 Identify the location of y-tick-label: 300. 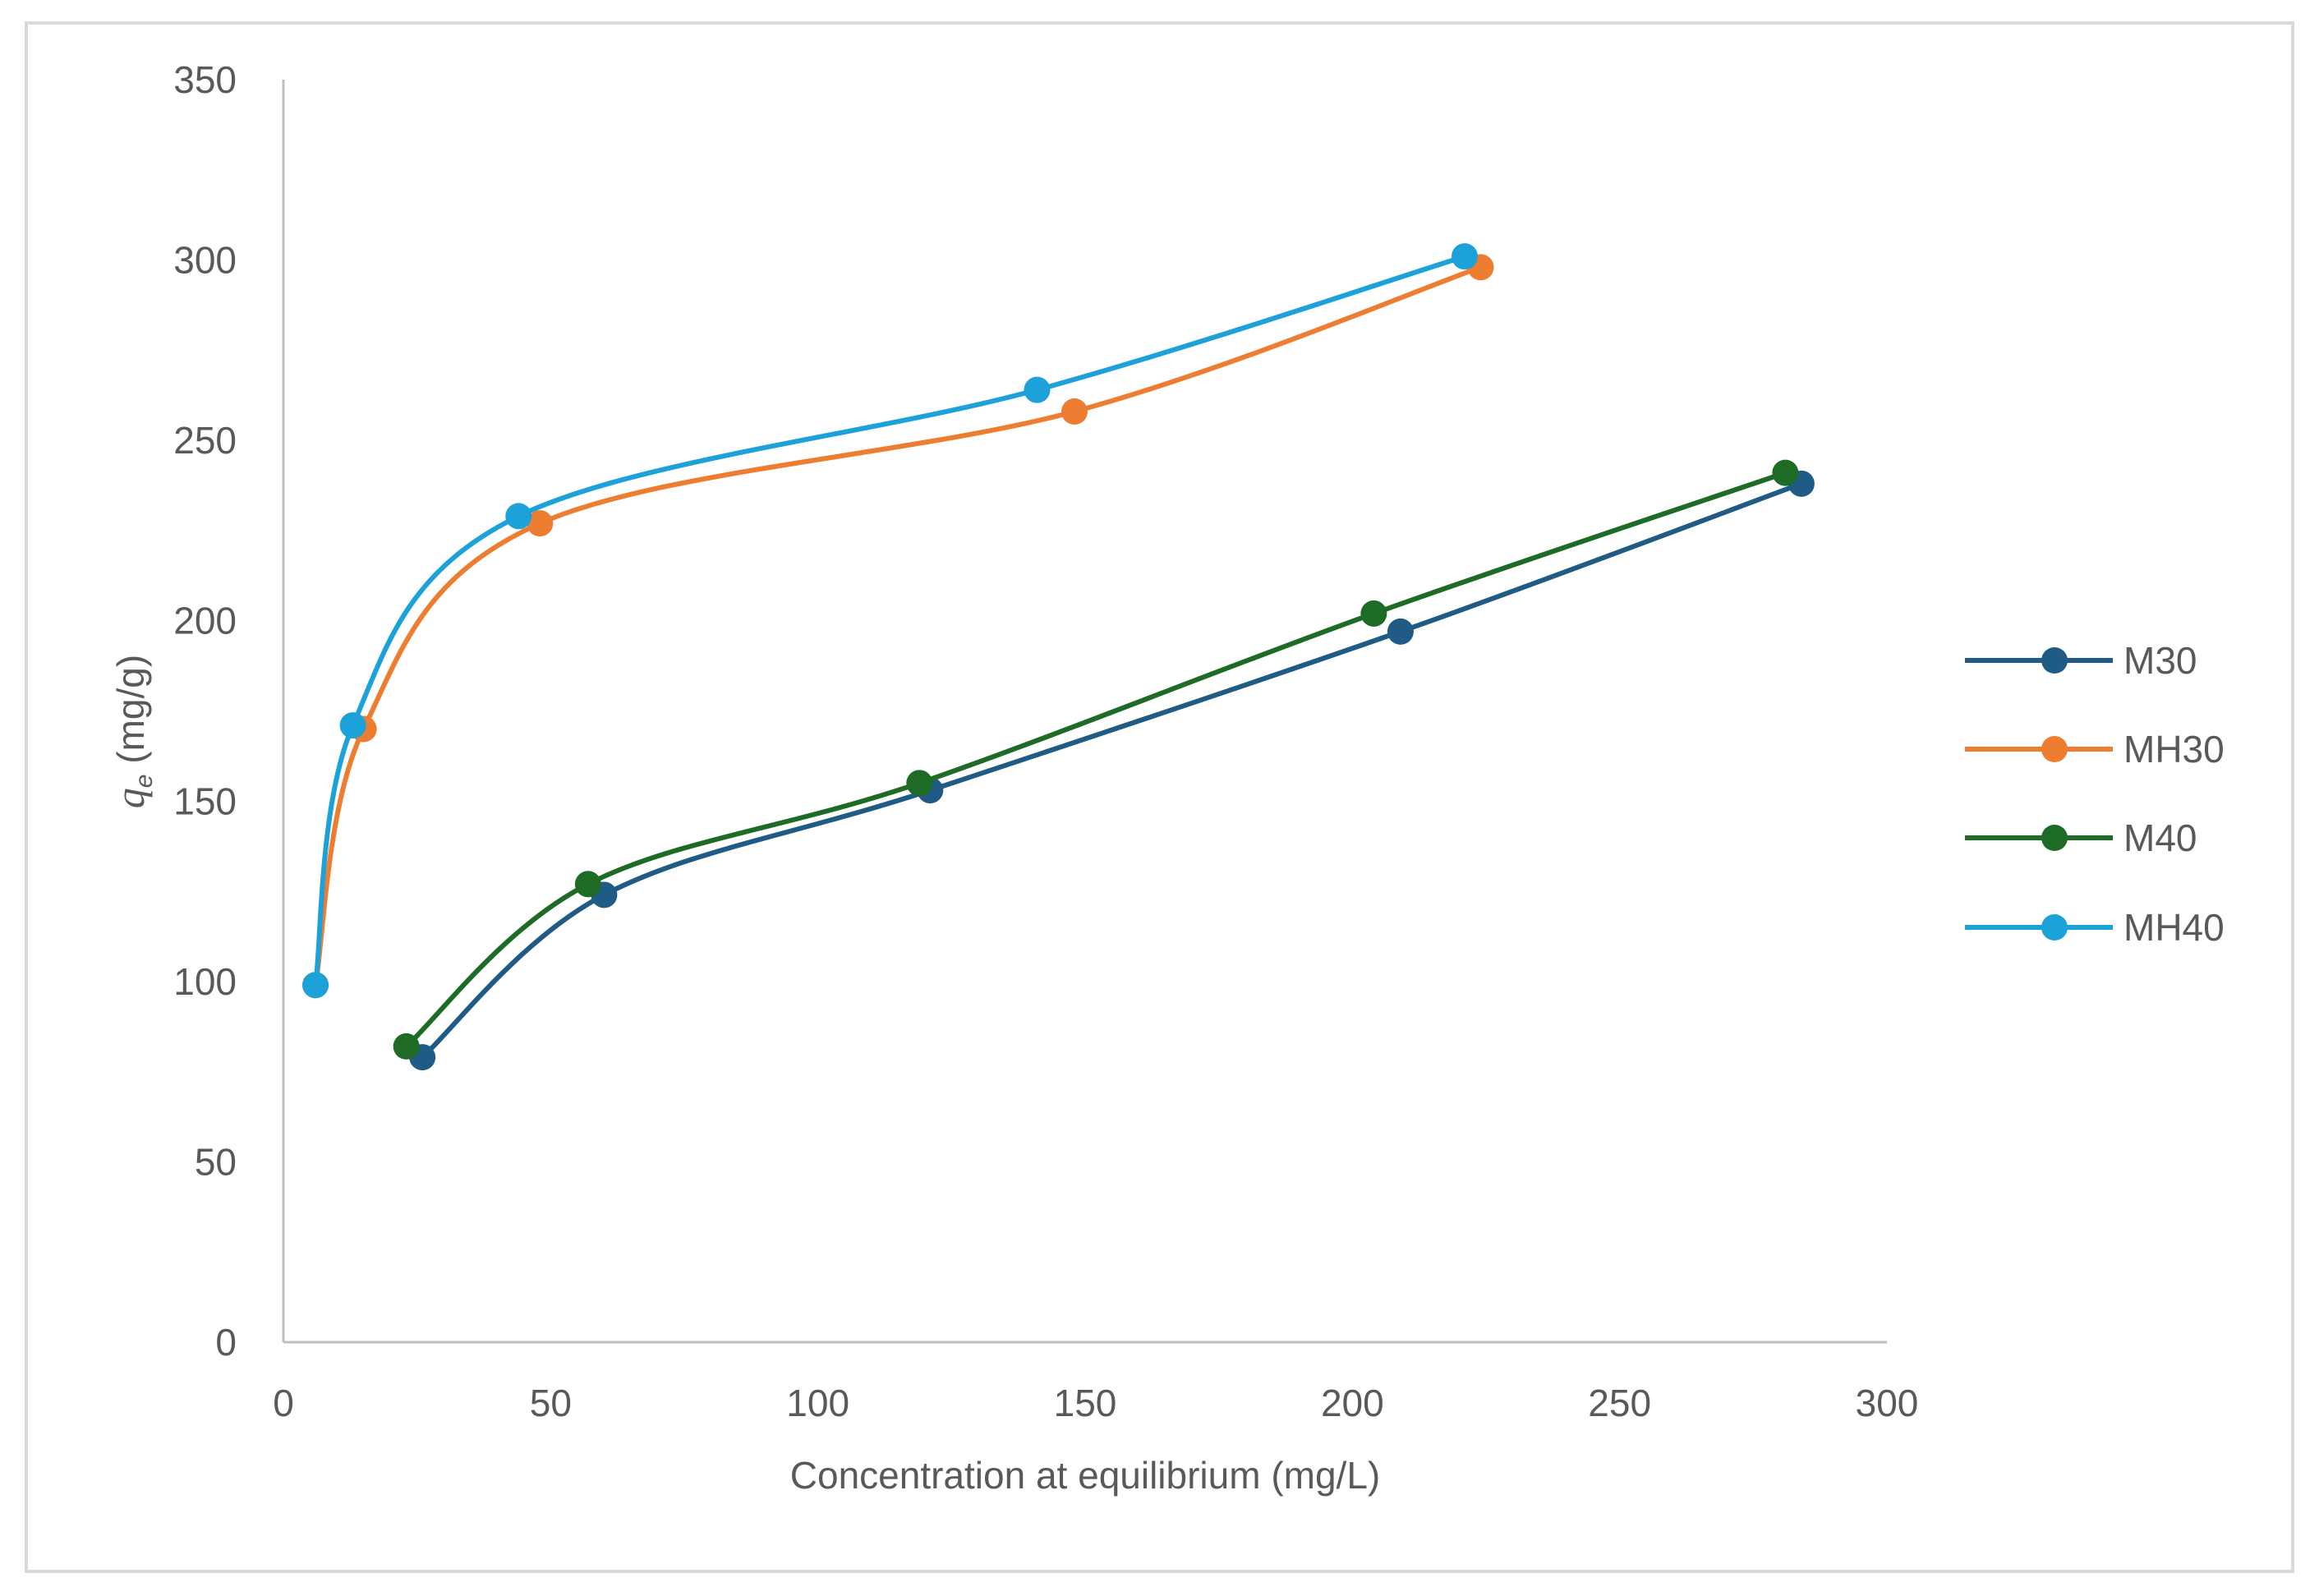
(205, 260).